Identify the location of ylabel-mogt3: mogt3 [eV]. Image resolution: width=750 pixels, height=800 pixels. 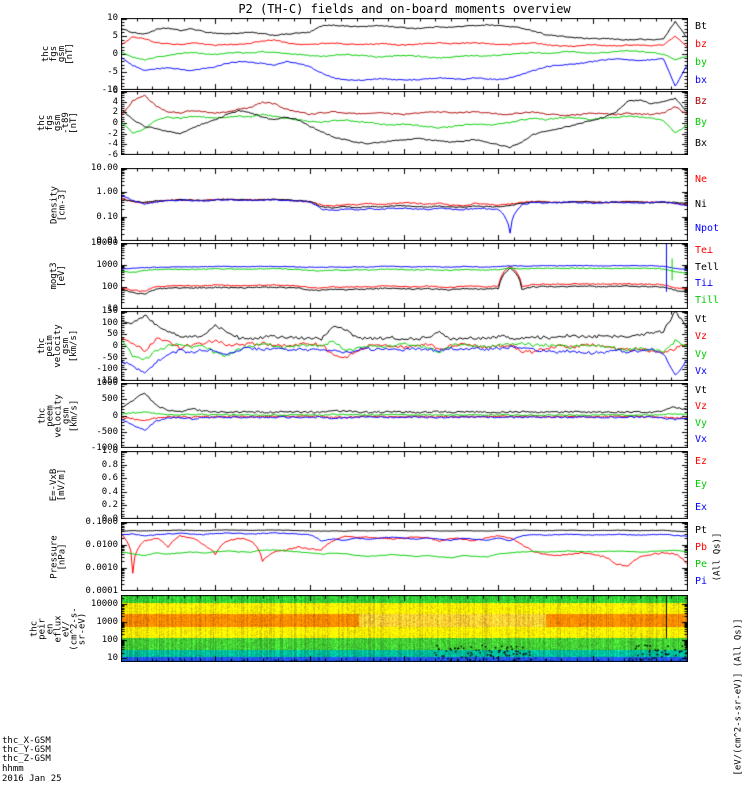
(58, 276).